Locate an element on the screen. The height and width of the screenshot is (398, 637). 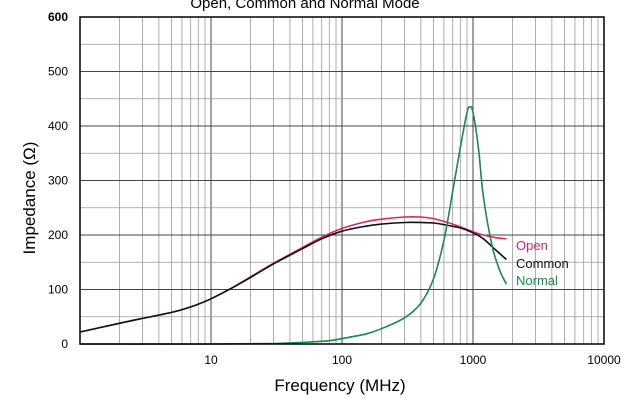
y-tick-labels: 0 100 200 300 400 500 600 is located at coordinates (58, 180).